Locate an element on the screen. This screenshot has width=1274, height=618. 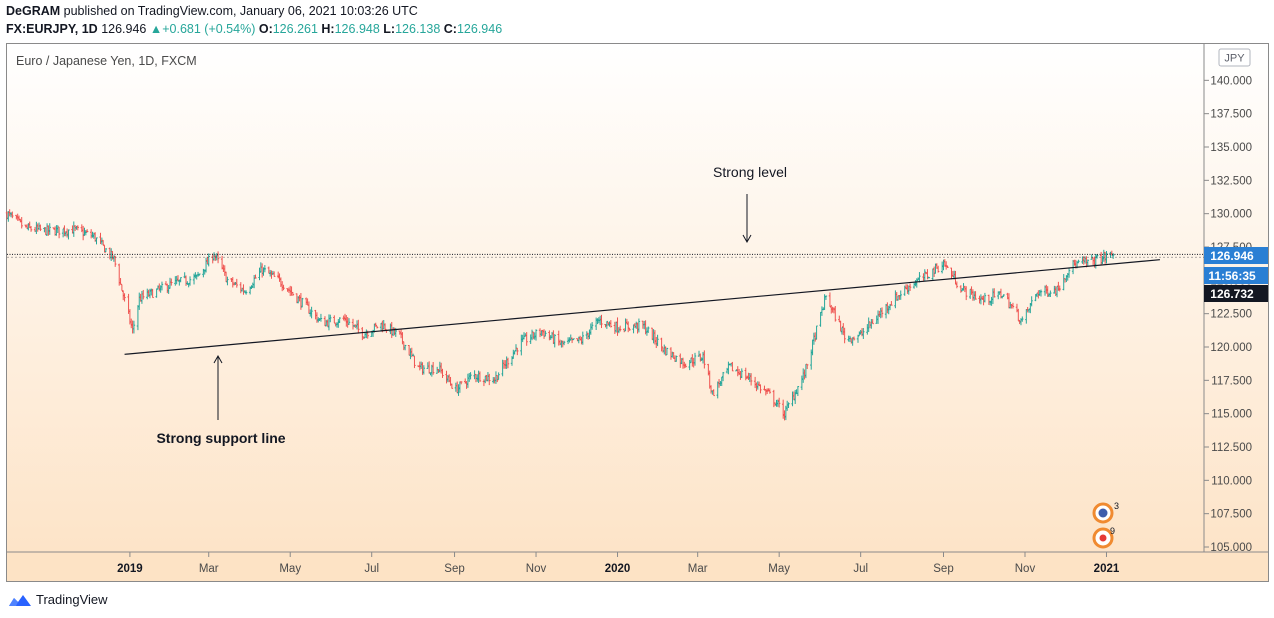
open-label: O: is located at coordinates (265, 29).